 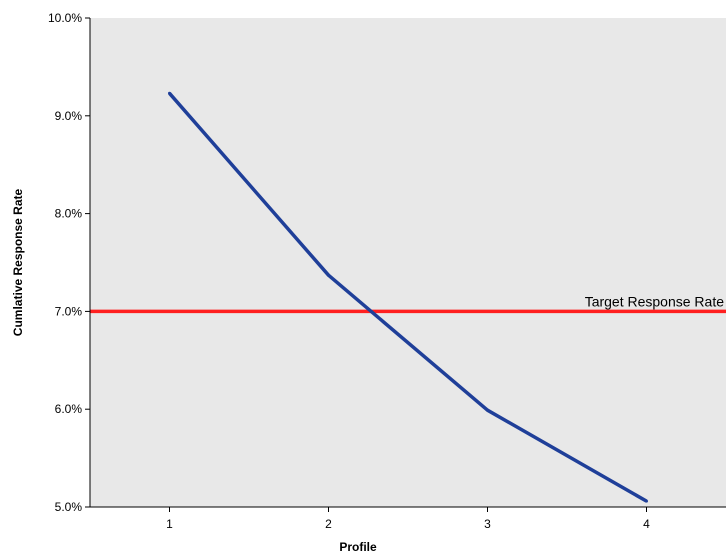 What do you see at coordinates (69, 116) in the screenshot?
I see `y-tick-label: 9.0%` at bounding box center [69, 116].